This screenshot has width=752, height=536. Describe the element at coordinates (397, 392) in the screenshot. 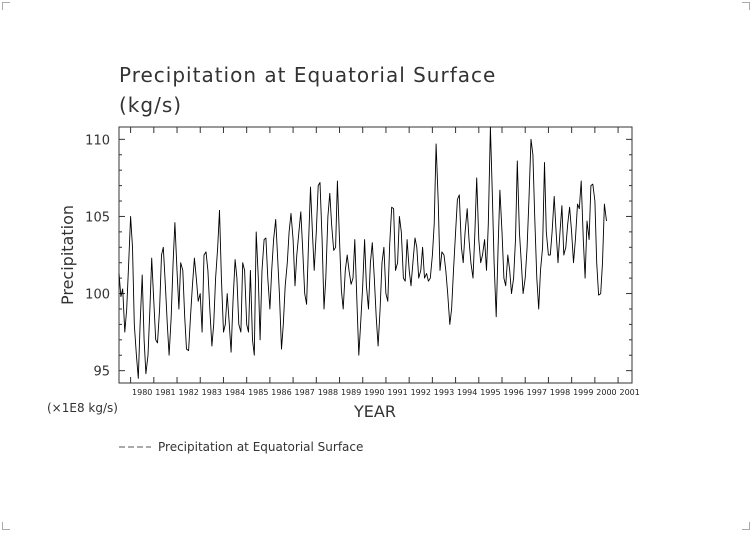

I see `x-tick-label: 1991` at that location.